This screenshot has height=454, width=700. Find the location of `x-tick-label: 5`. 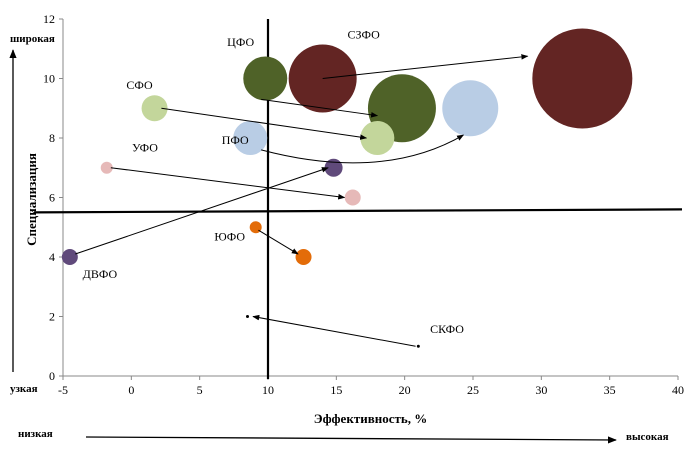

x-tick-label: 5 is located at coordinates (200, 390).